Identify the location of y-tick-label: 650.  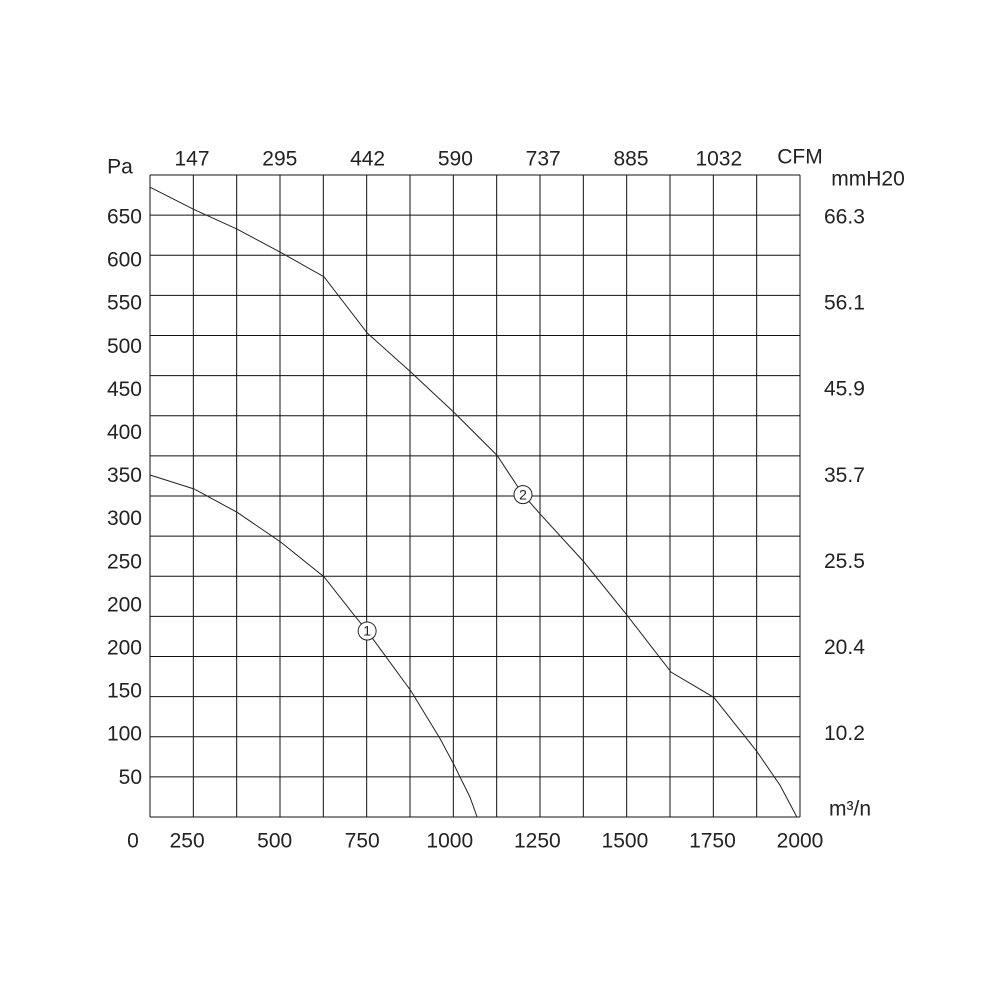
(124, 217).